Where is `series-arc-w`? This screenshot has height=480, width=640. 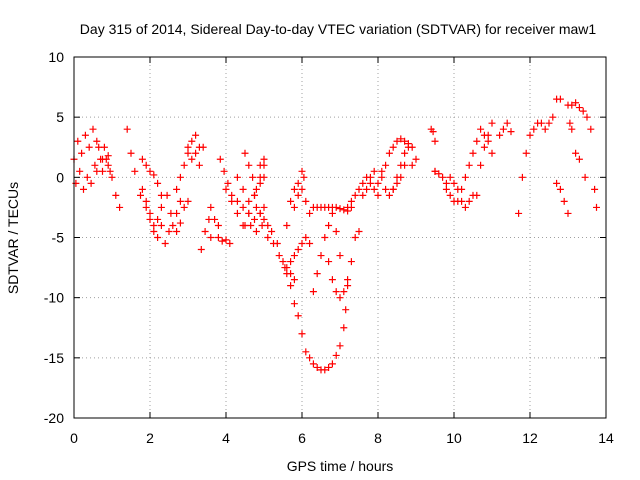 series-arc-w is located at coordinates (363, 192).